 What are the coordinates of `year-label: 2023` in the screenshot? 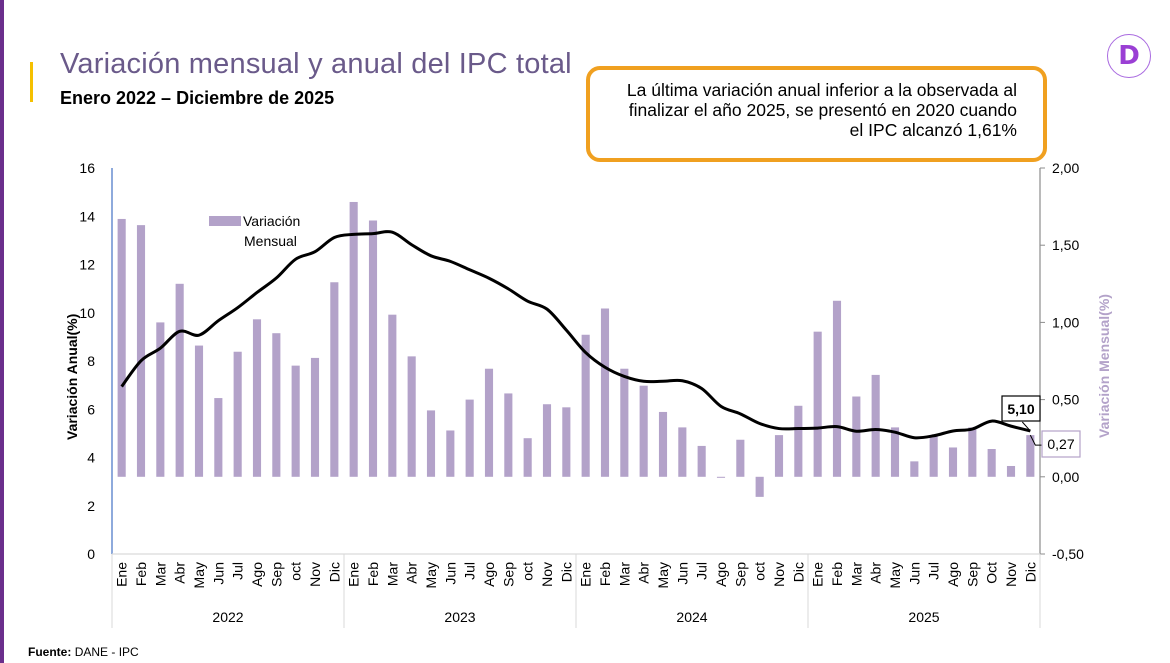 It's located at (459, 617).